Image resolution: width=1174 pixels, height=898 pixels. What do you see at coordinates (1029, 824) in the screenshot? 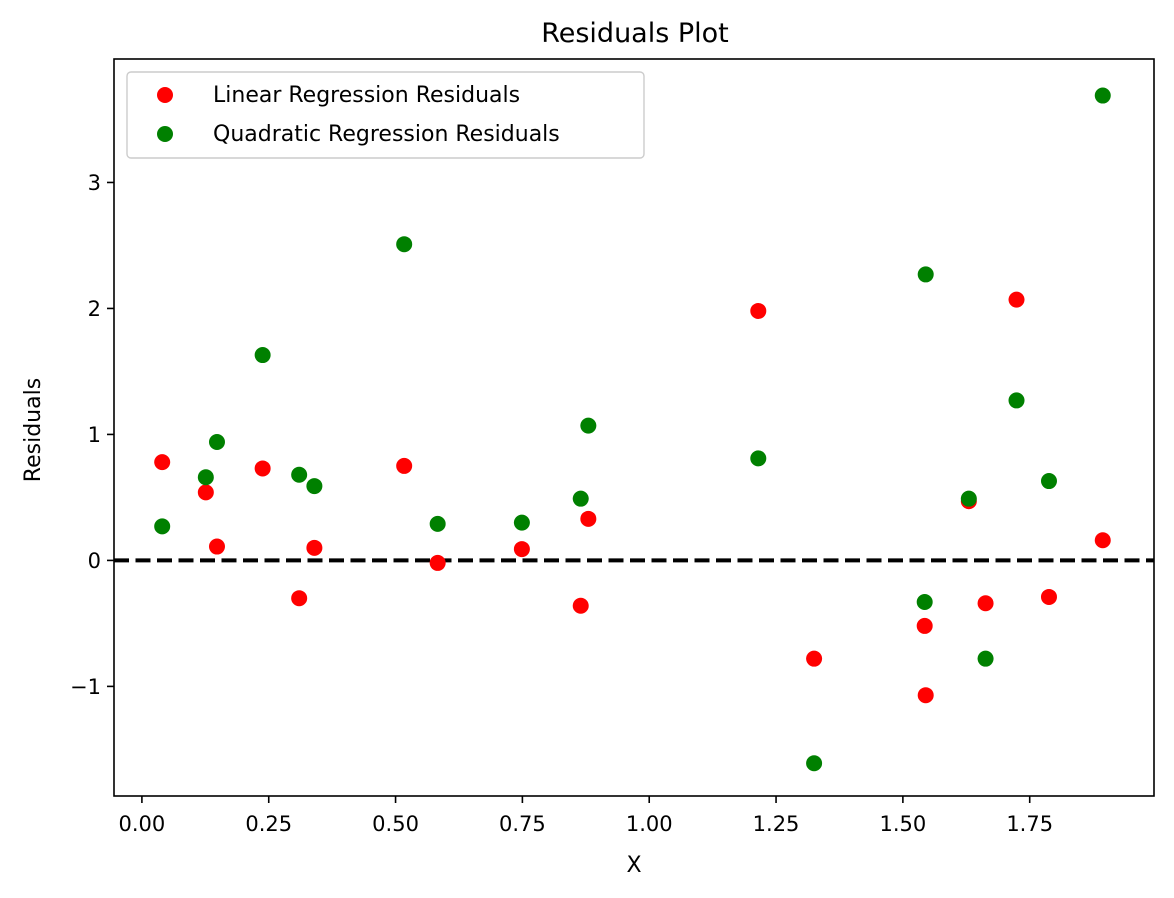
I see `x-tick-label: 1.75` at bounding box center [1029, 824].